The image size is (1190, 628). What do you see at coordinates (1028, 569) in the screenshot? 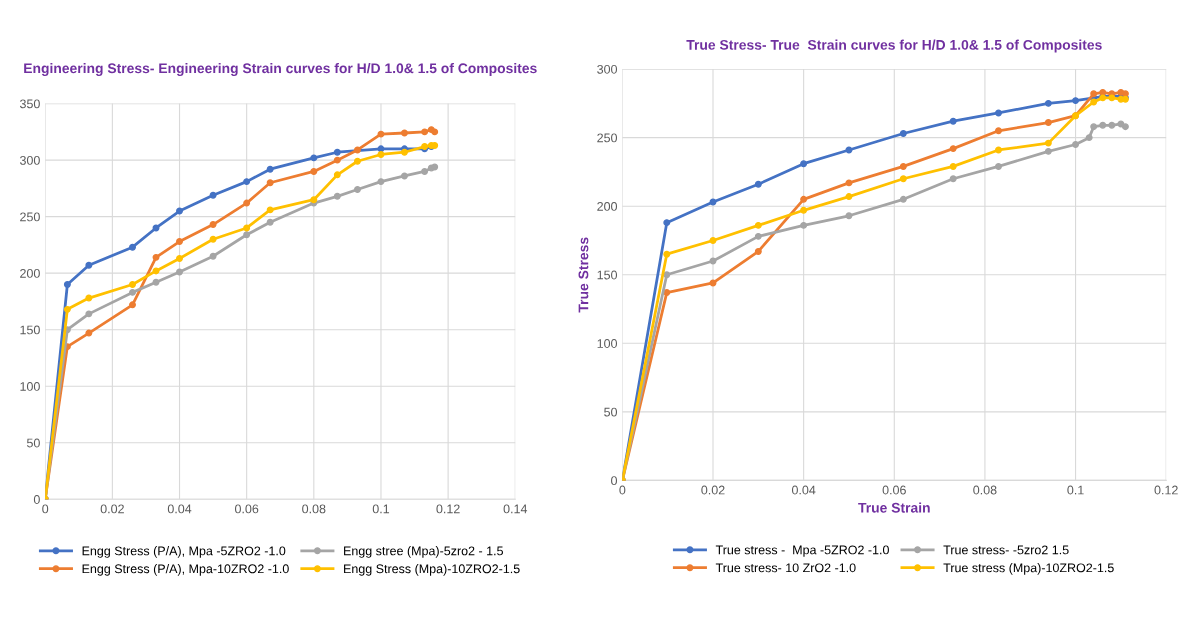
I see `legend-label: True stress (Mpa)-10ZRO2-1.5` at bounding box center [1028, 569].